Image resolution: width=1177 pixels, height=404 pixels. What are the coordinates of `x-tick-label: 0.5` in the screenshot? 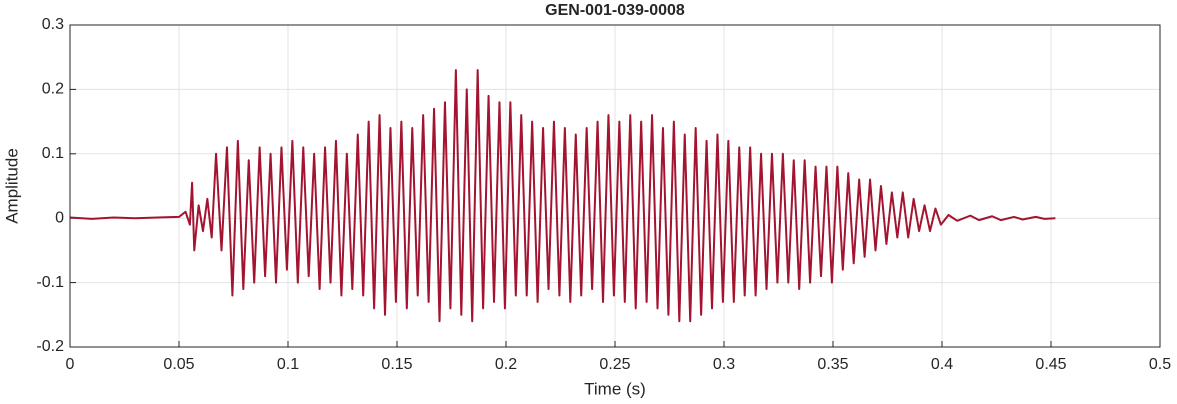 It's located at (1160, 364).